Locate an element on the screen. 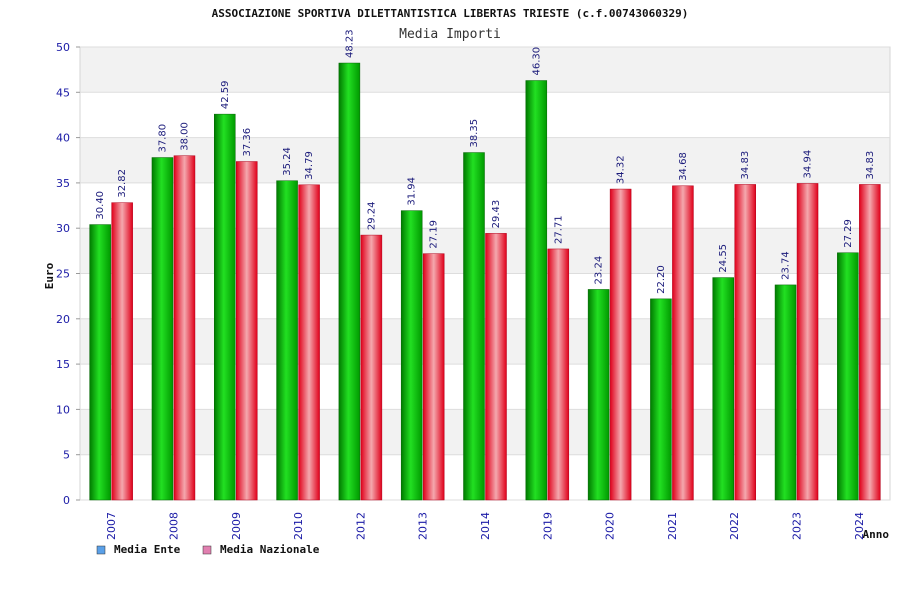 The width and height of the screenshot is (900, 600). x-tick-label: 2013 is located at coordinates (423, 526).